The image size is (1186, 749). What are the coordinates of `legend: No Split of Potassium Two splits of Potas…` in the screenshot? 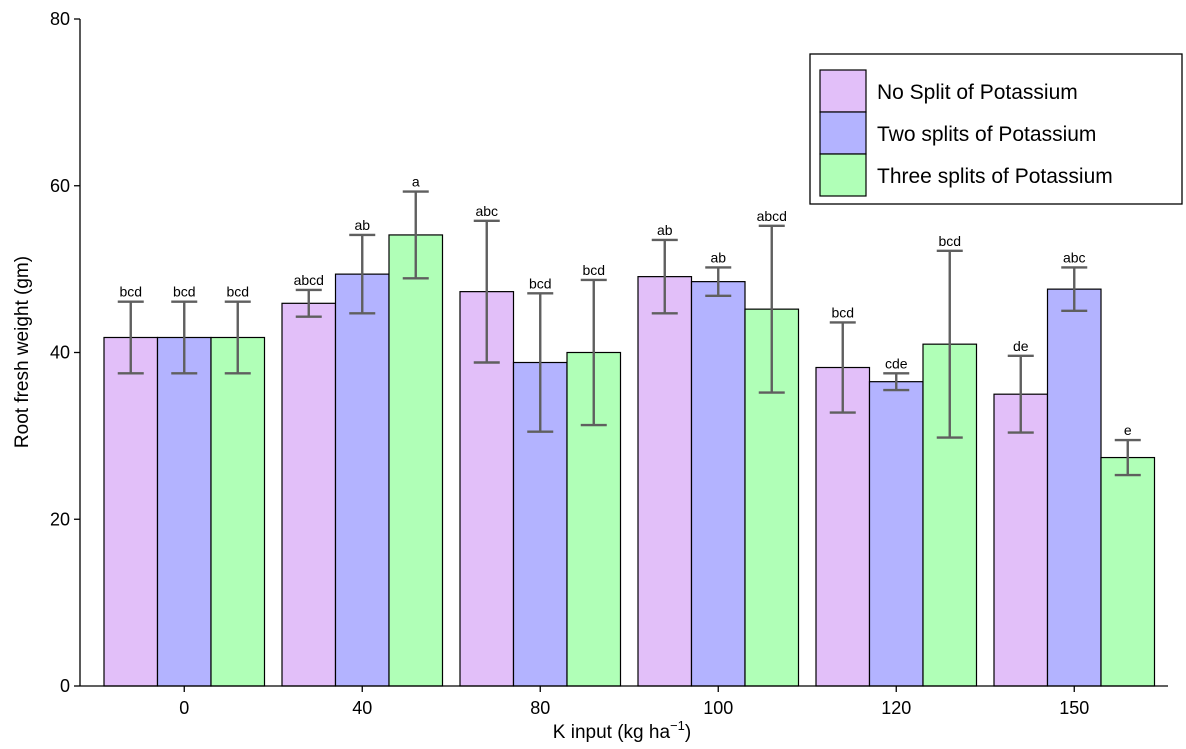 It's located at (996, 129).